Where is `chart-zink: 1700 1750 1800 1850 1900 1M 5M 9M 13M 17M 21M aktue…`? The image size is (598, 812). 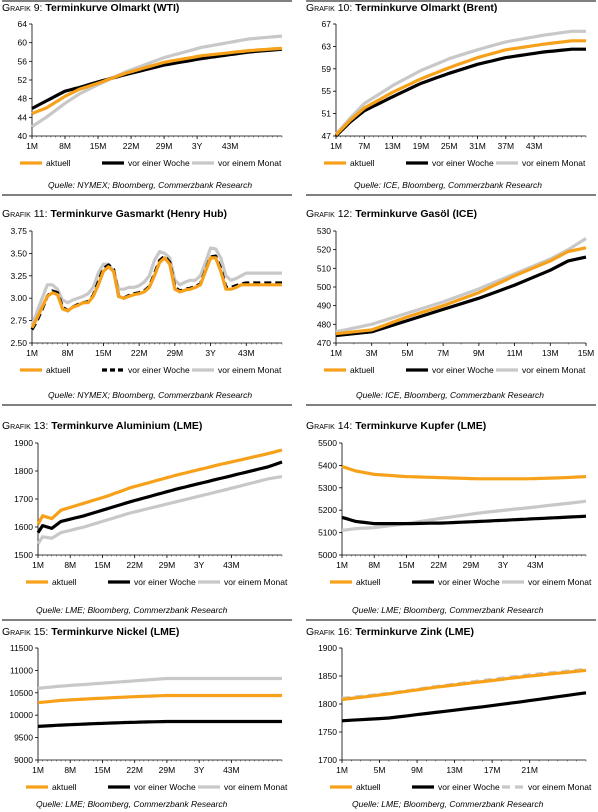 chart-zink: 1700 1750 1800 1850 1900 1M 5M 9M 13M 17M 21M aktue… is located at coordinates (455, 717).